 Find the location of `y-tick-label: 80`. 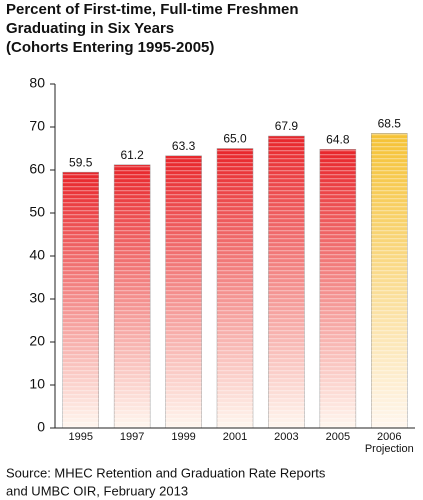

y-tick-label: 80 is located at coordinates (37, 83).